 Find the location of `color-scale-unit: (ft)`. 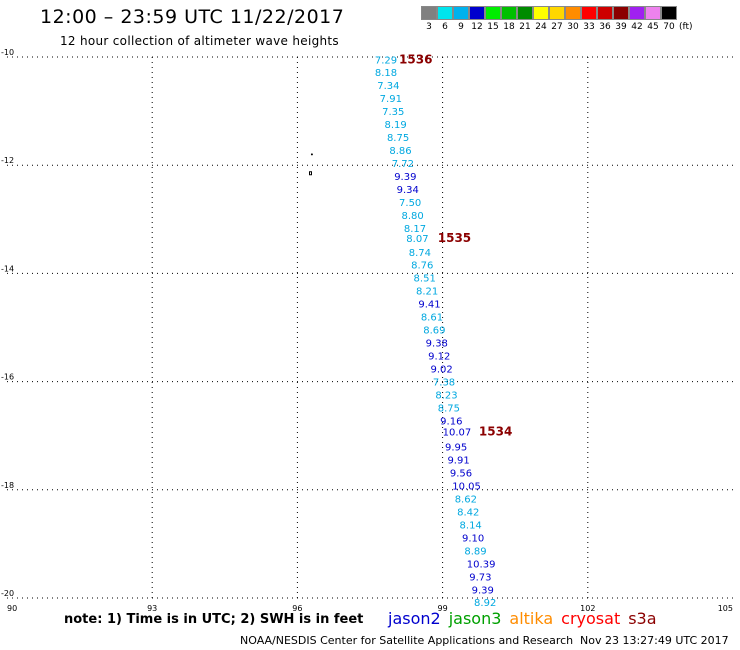

color-scale-unit: (ft) is located at coordinates (686, 27).